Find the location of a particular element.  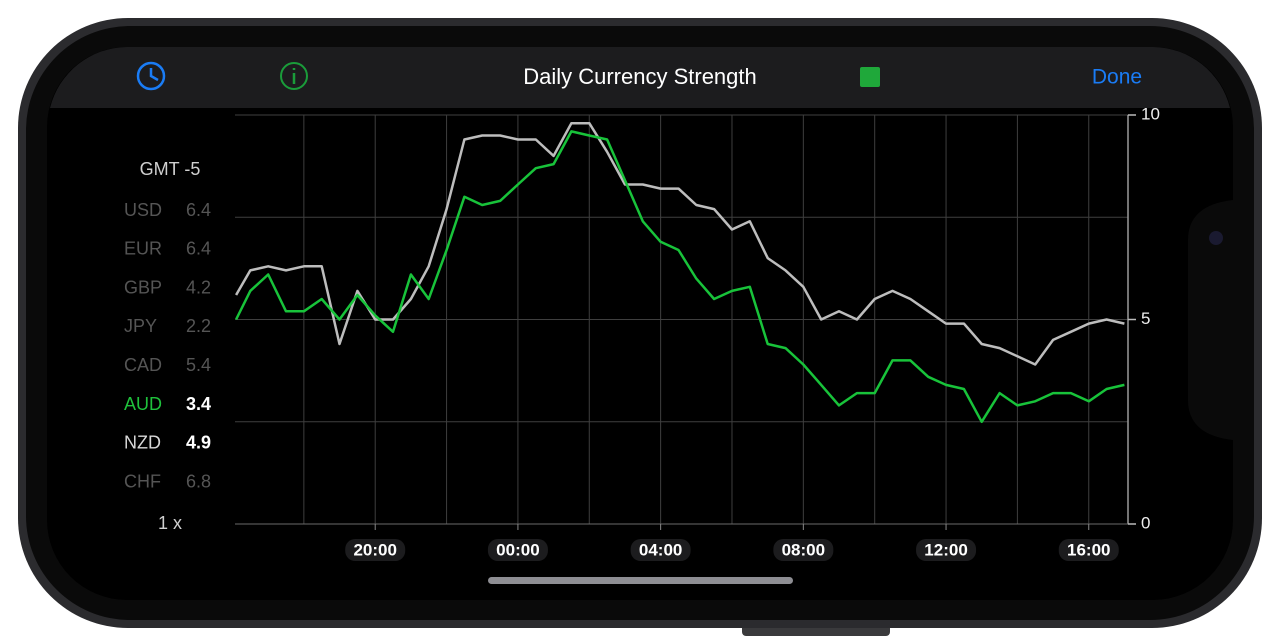

currency-code: CHF is located at coordinates (142, 481).